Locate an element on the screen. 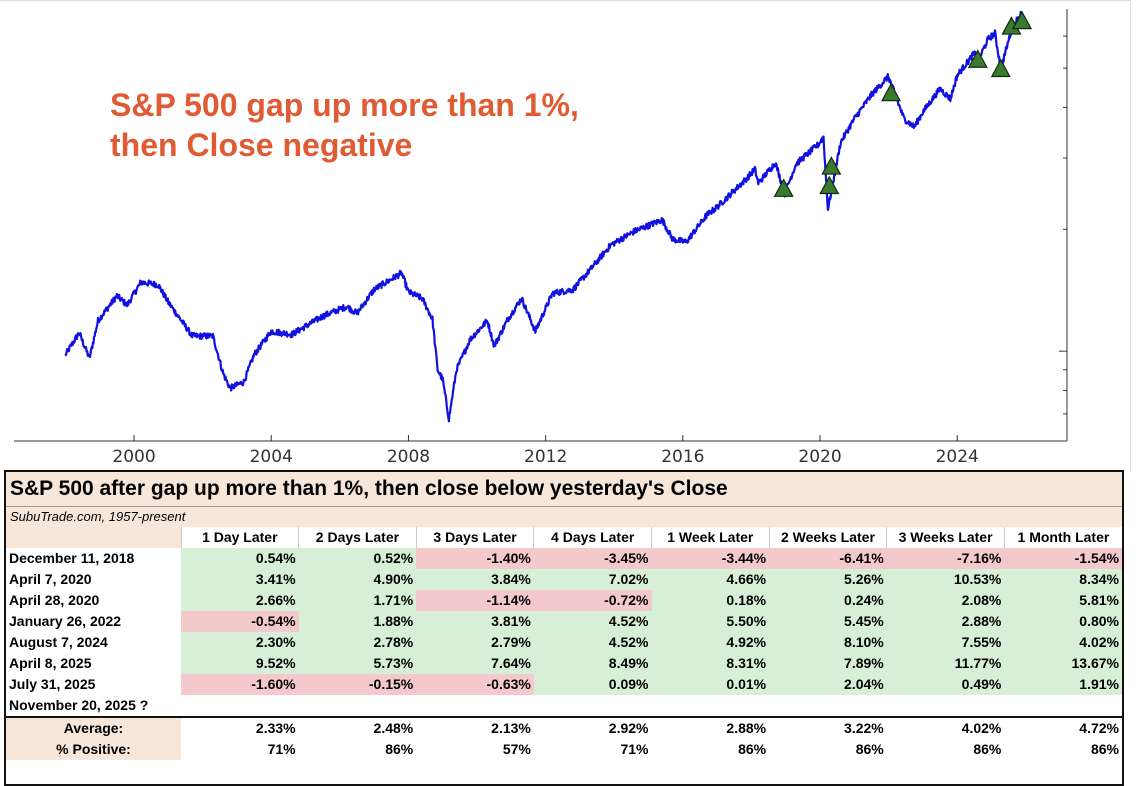 Image resolution: width=1138 pixels, height=786 pixels. column-header: 1 Month Later is located at coordinates (1062, 537).